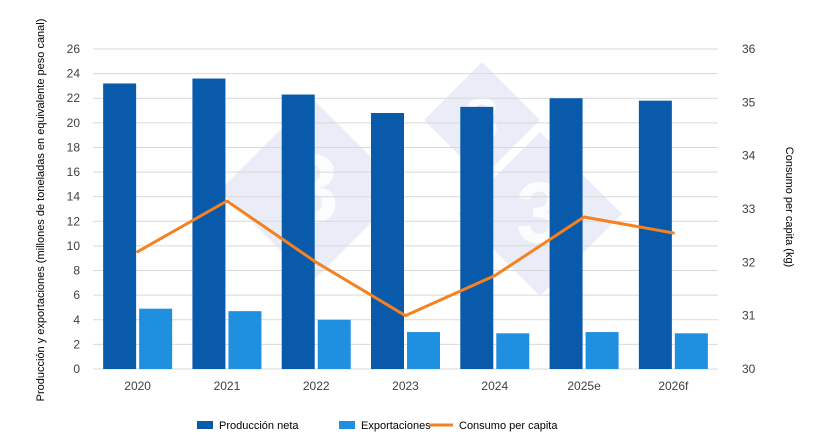 Image resolution: width=820 pixels, height=444 pixels. I want to click on left-tick-label: 26, so click(74, 49).